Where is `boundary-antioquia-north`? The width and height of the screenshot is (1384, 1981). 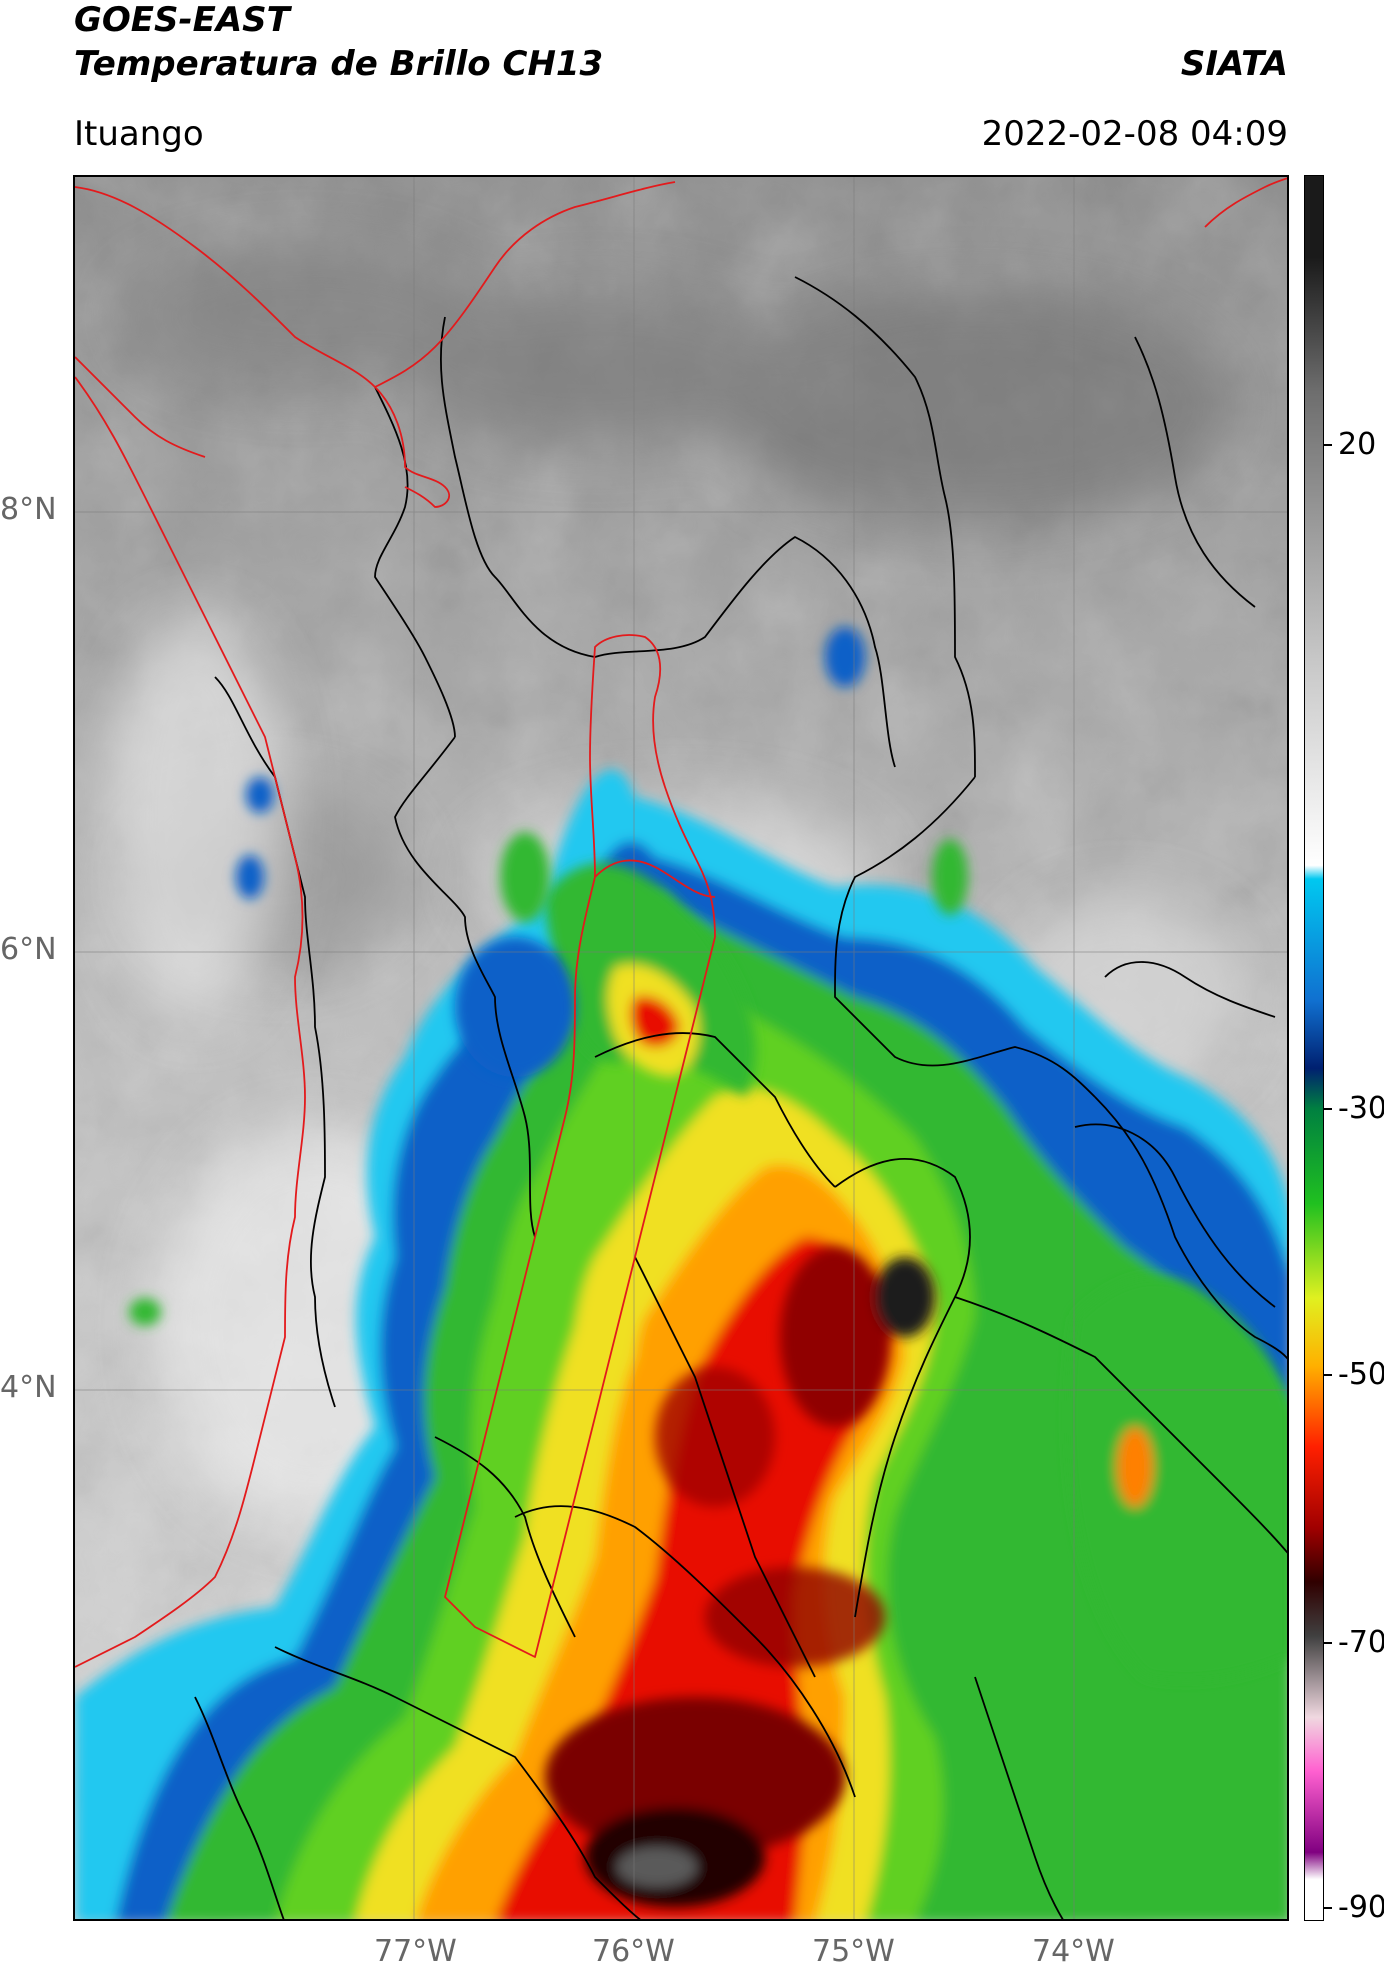 boundary-antioquia-north is located at coordinates (668, 542).